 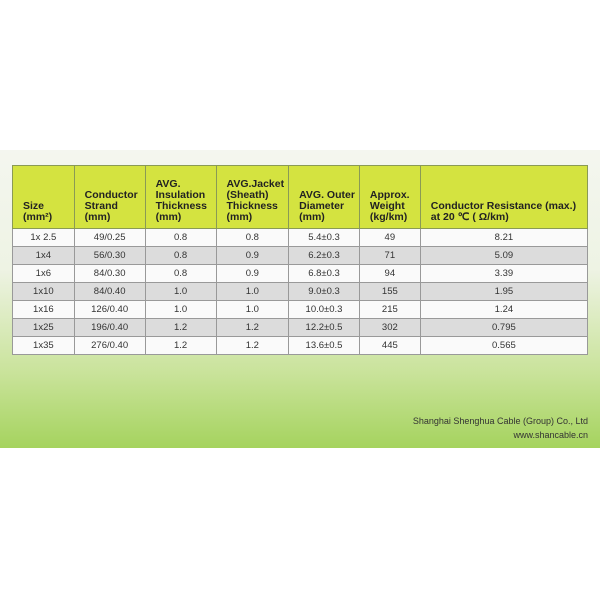 I want to click on table-cell: 1x10, so click(x=43, y=291).